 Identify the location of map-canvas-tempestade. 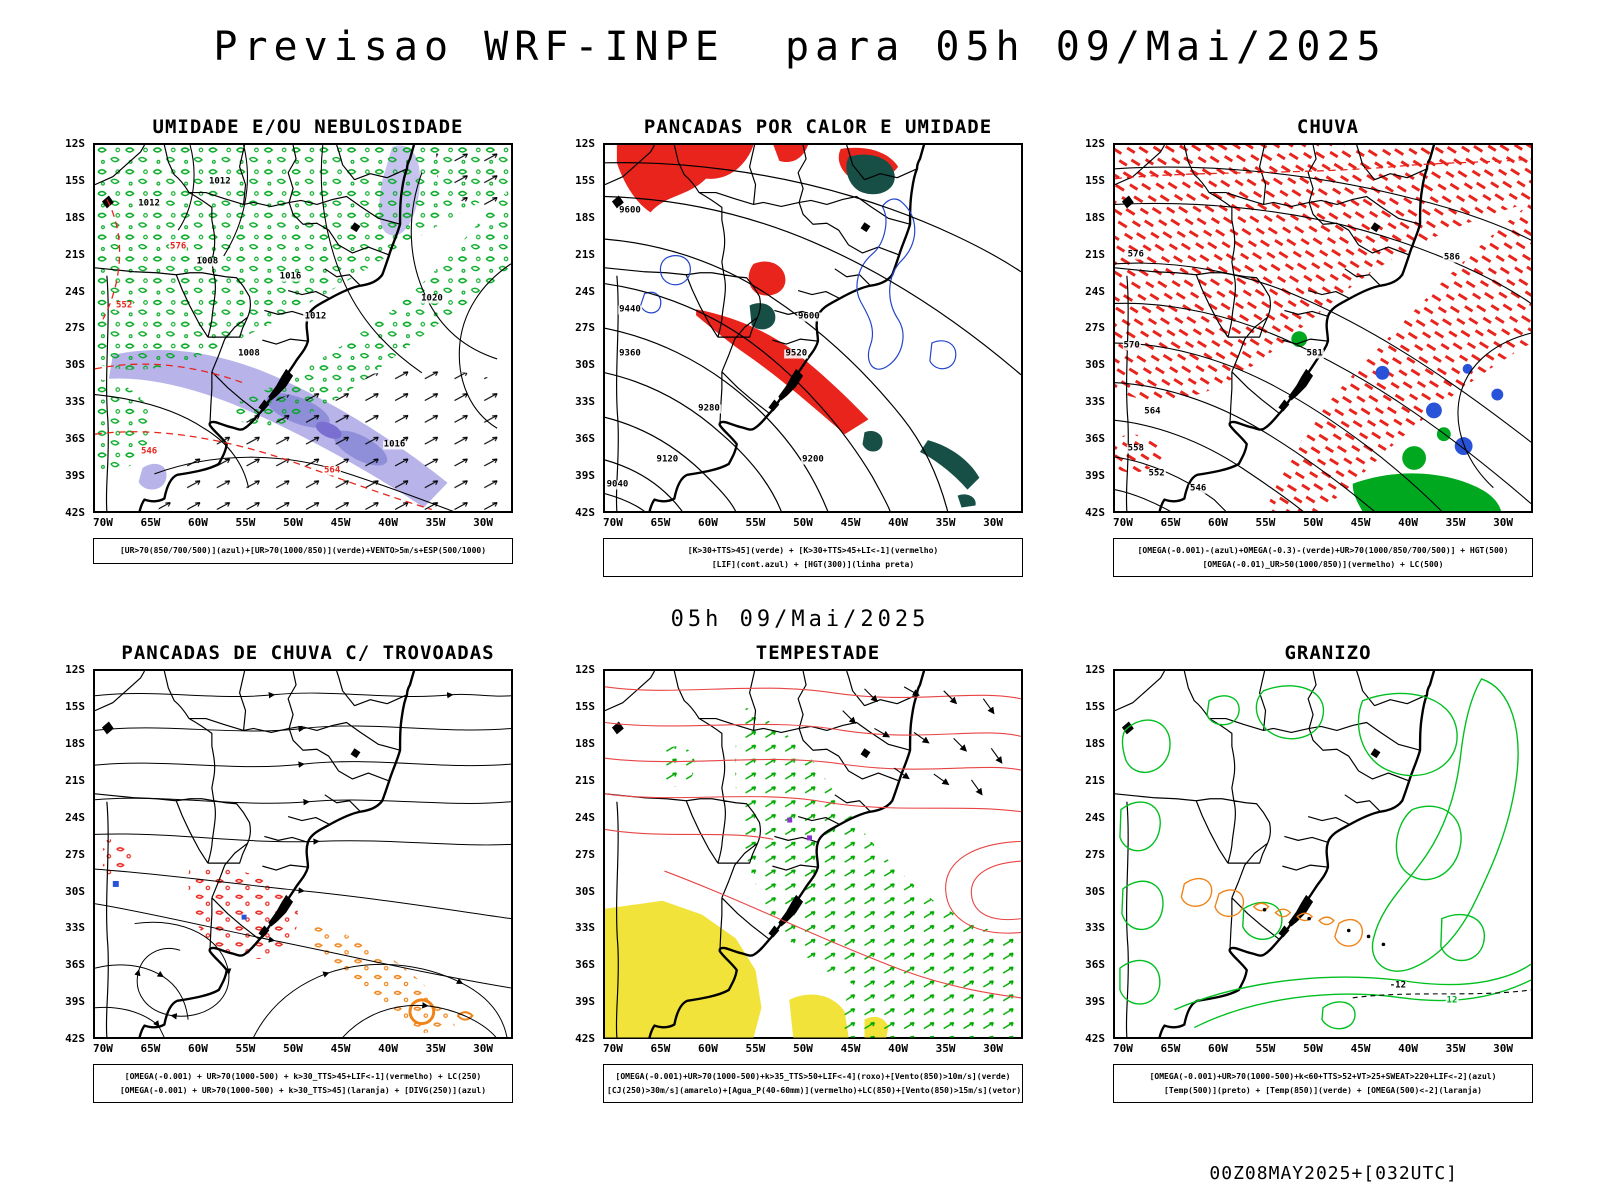
(813, 854).